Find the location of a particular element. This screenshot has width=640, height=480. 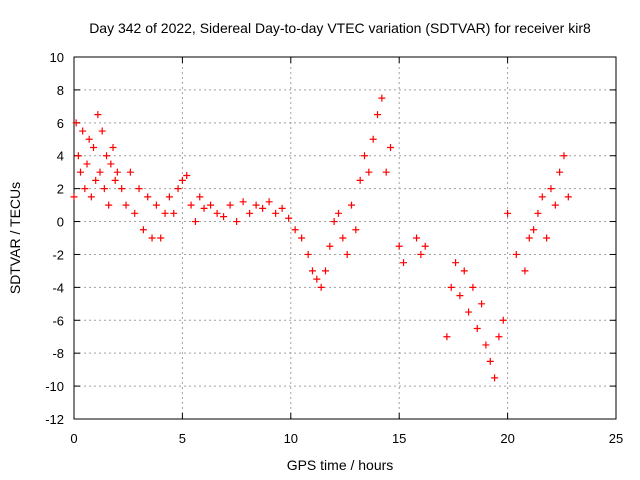

y-tick-label: -6 is located at coordinates (58, 320).